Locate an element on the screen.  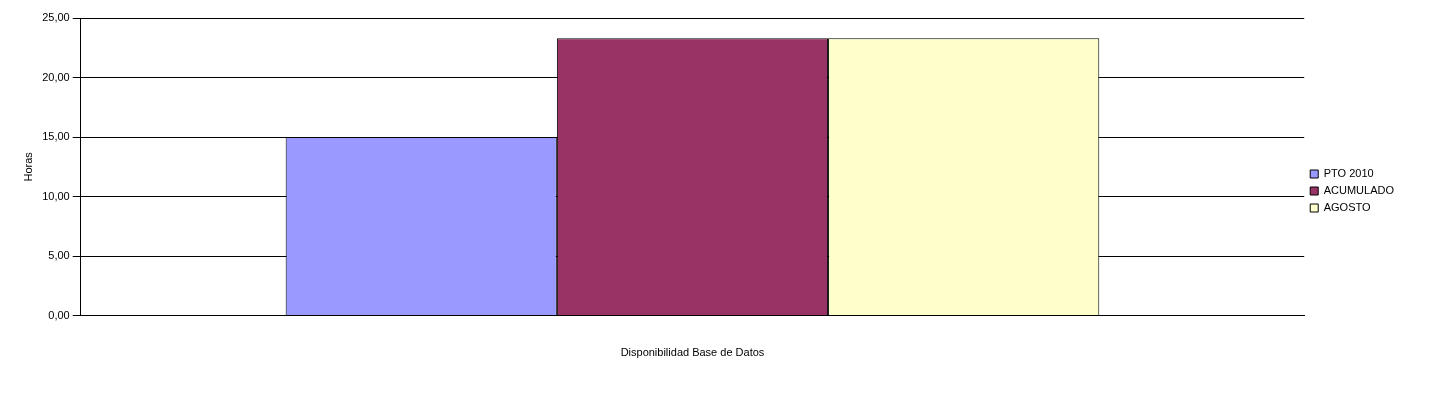
legend-label: AGOSTO is located at coordinates (1347, 207).